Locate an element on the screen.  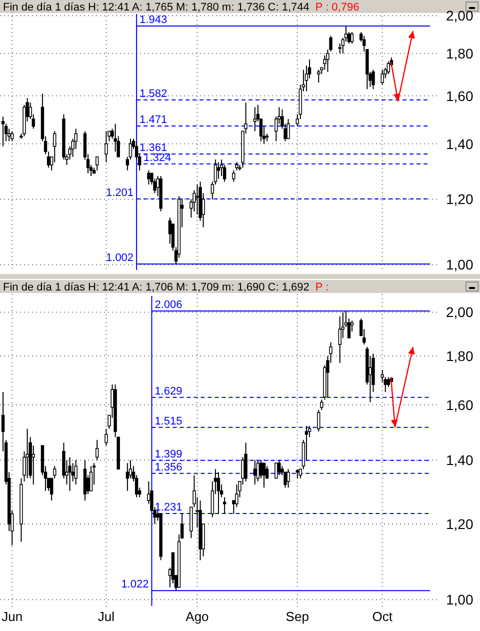
chart-subtitle: P : 0,796 is located at coordinates (337, 8).